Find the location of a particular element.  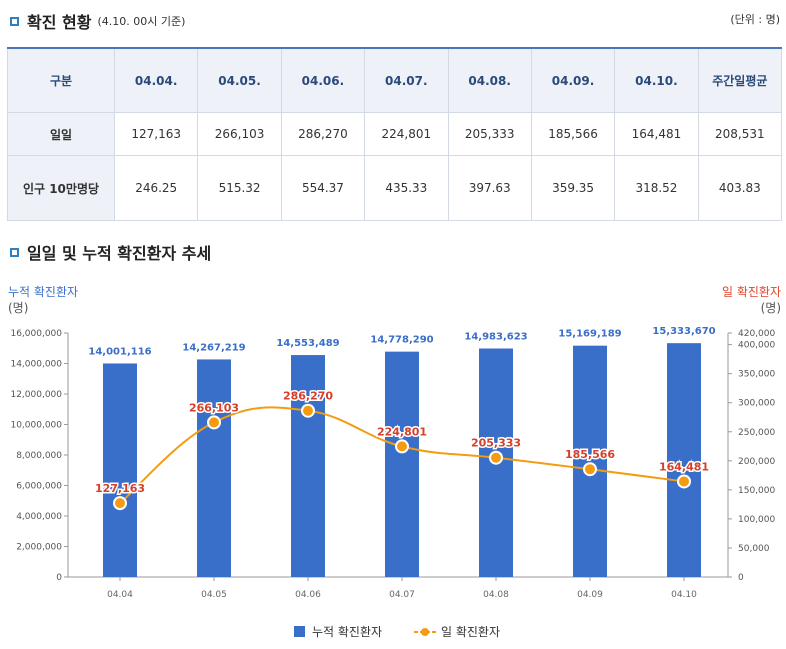

right-tick-label: 250,000 is located at coordinates (756, 433).